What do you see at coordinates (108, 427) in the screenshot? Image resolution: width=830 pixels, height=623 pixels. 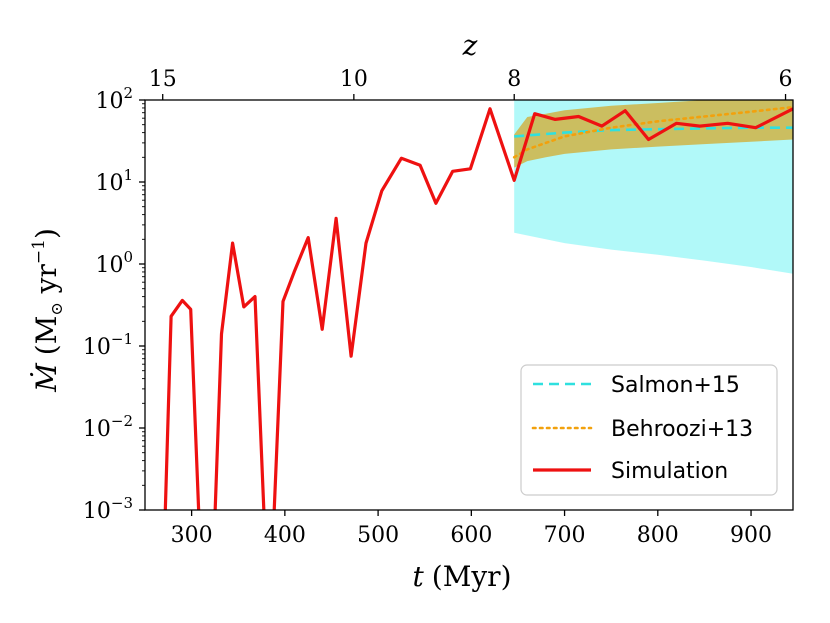 I see `y-tick-label: 10⁻²` at bounding box center [108, 427].